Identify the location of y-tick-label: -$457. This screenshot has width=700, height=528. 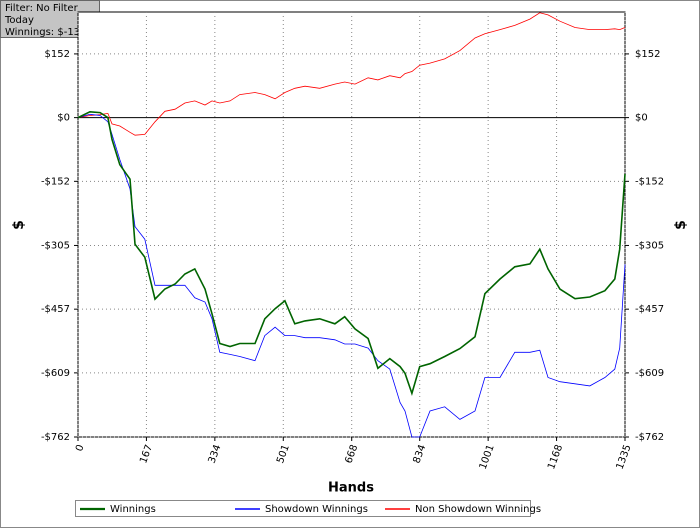
(55, 309).